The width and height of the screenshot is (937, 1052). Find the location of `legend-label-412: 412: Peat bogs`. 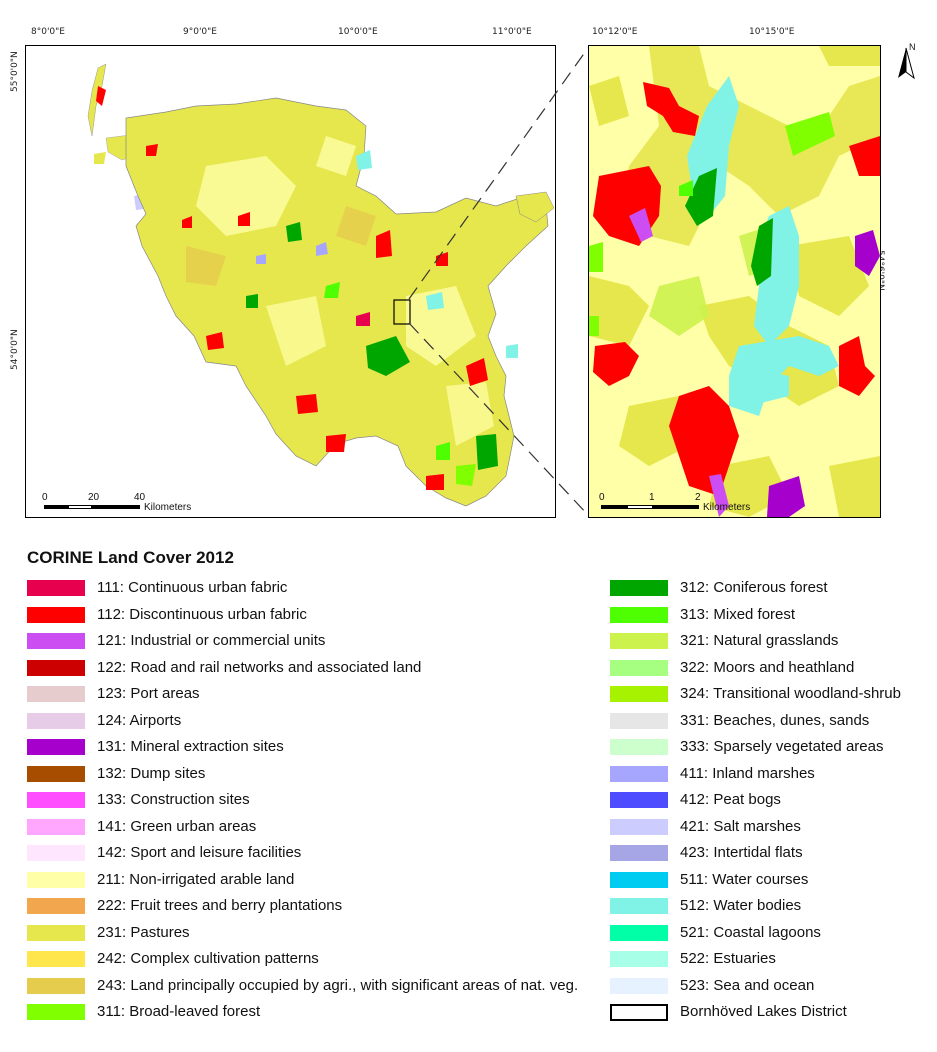

legend-label-412: 412: Peat bogs is located at coordinates (730, 799).